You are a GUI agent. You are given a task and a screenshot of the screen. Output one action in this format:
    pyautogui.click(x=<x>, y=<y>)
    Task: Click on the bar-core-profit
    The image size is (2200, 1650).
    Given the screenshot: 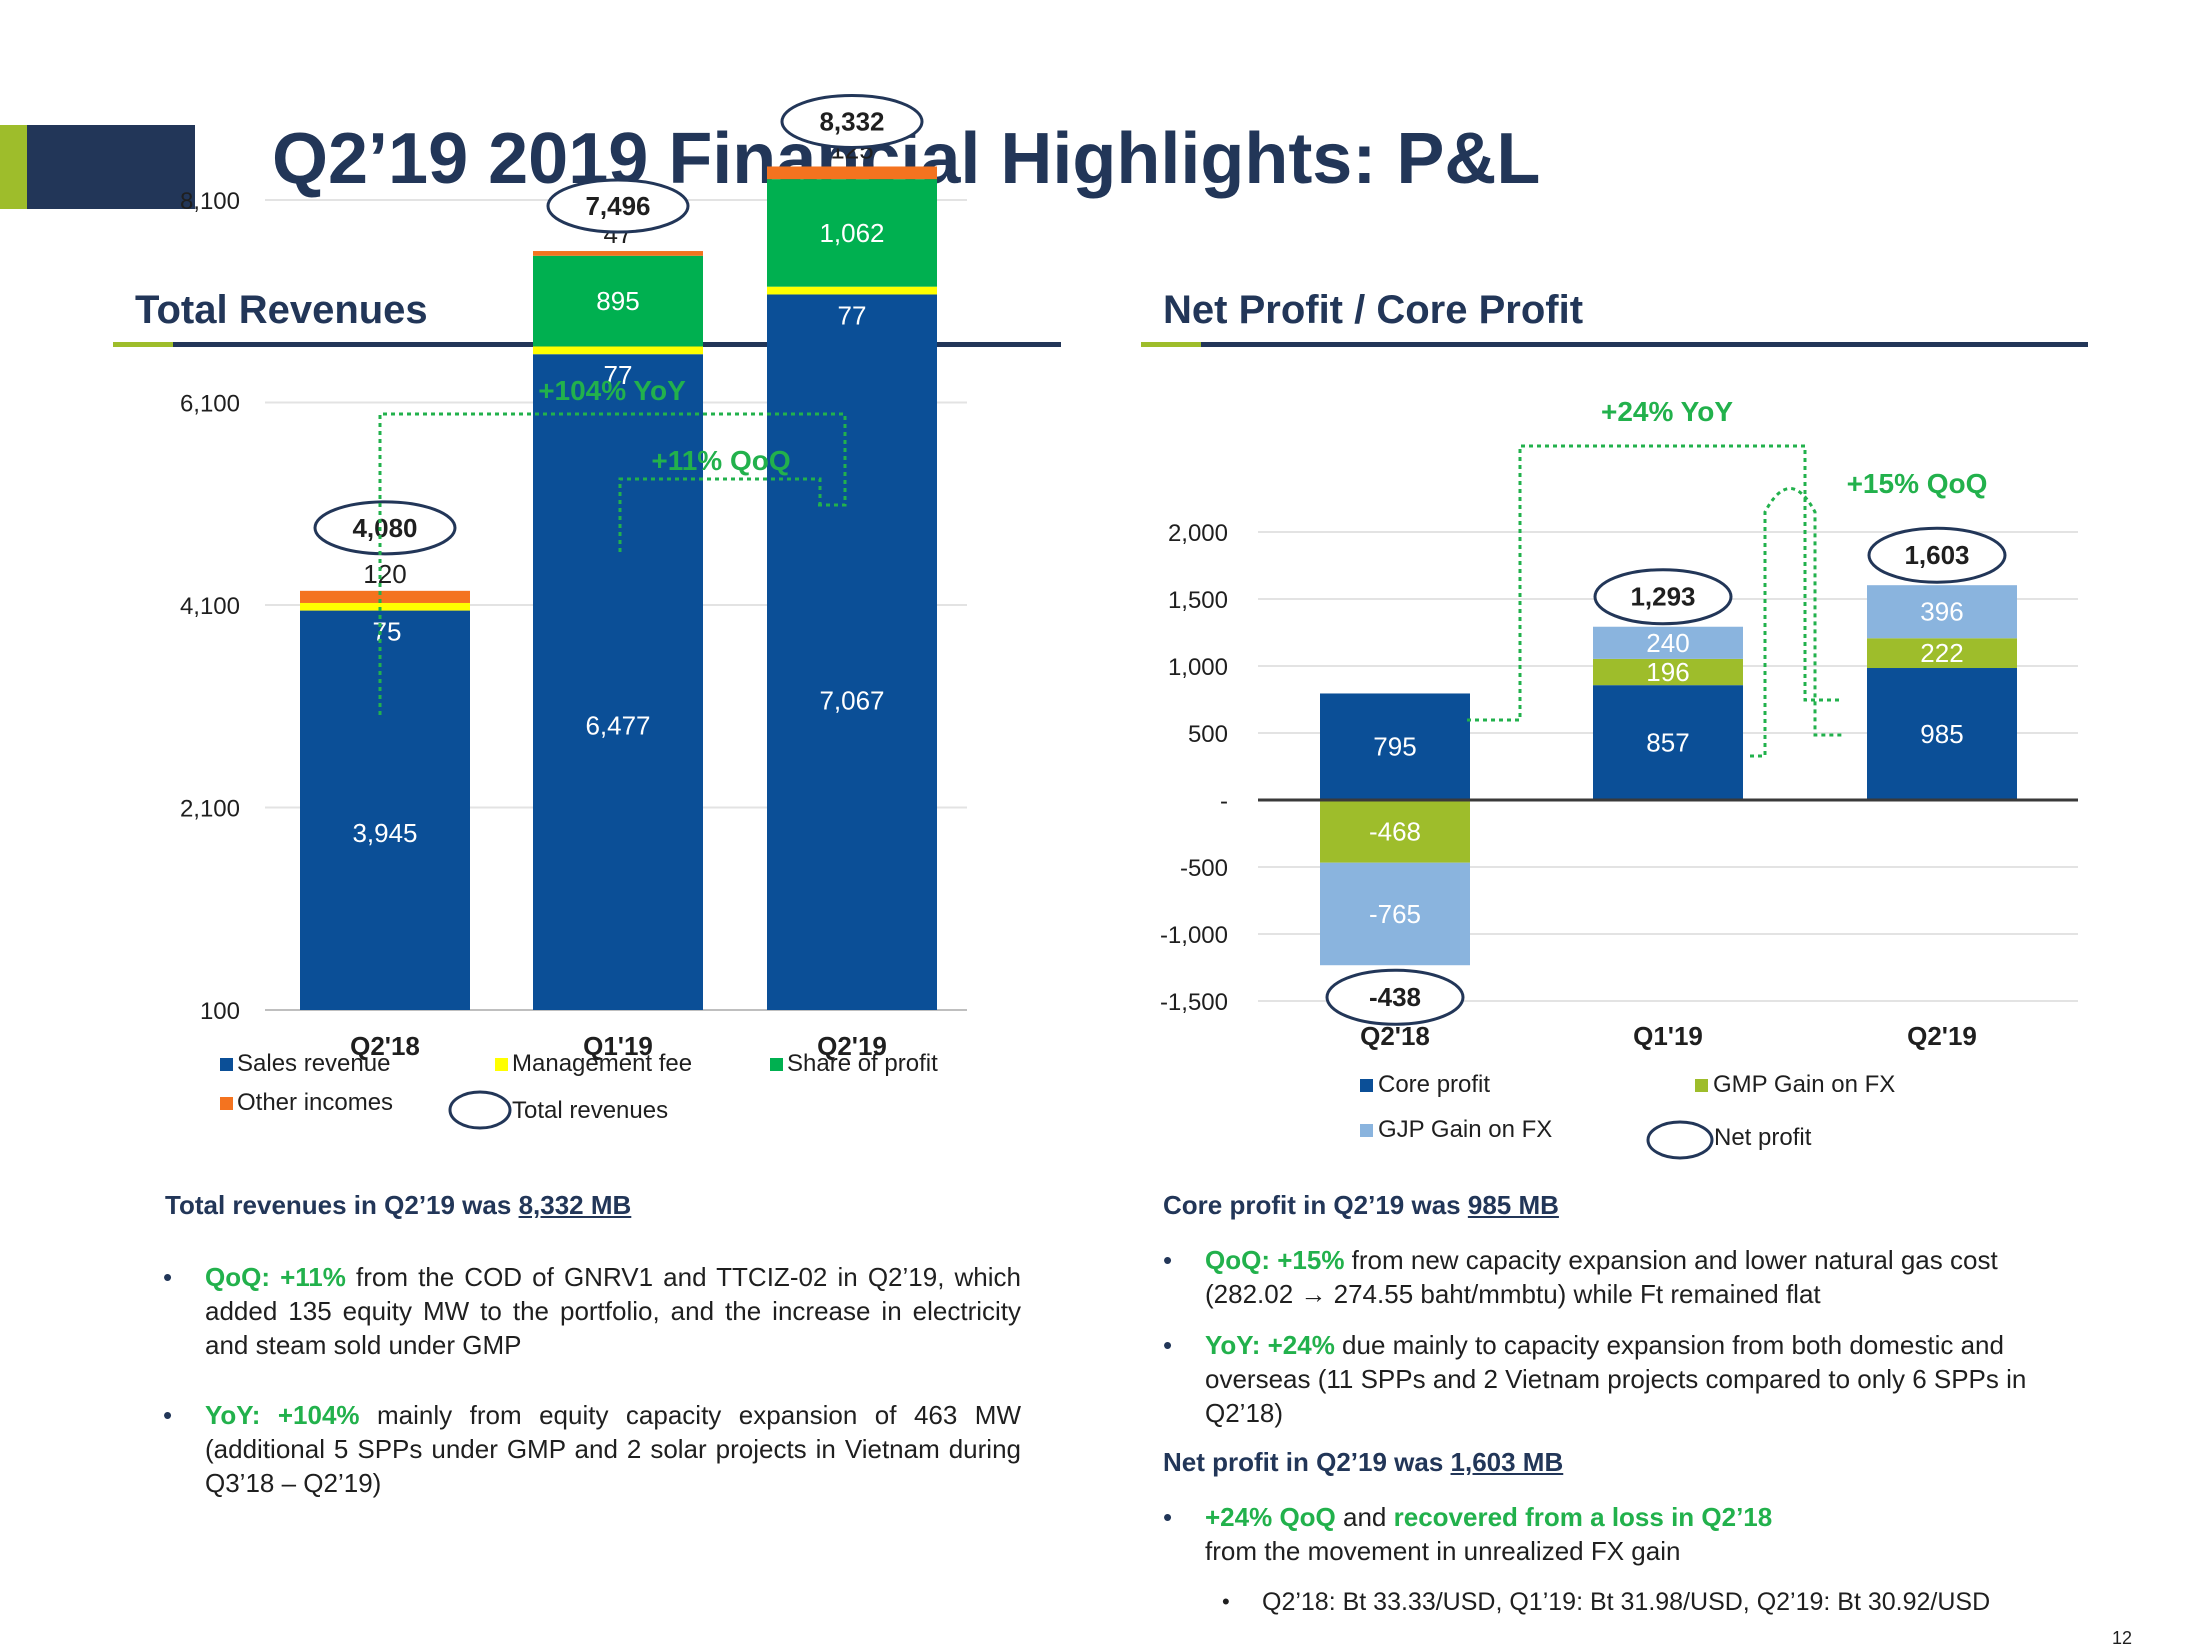 What is the action you would take?
    pyautogui.click(x=1668, y=742)
    